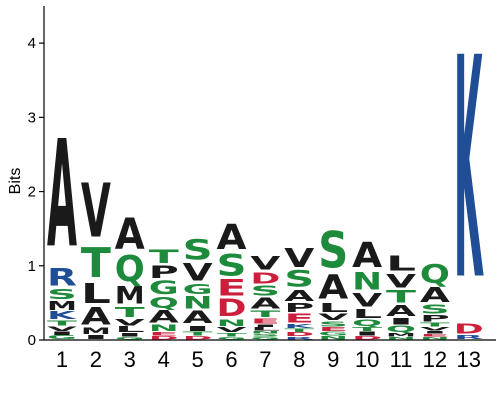  I want to click on x-tick-label: 7, so click(265, 359).